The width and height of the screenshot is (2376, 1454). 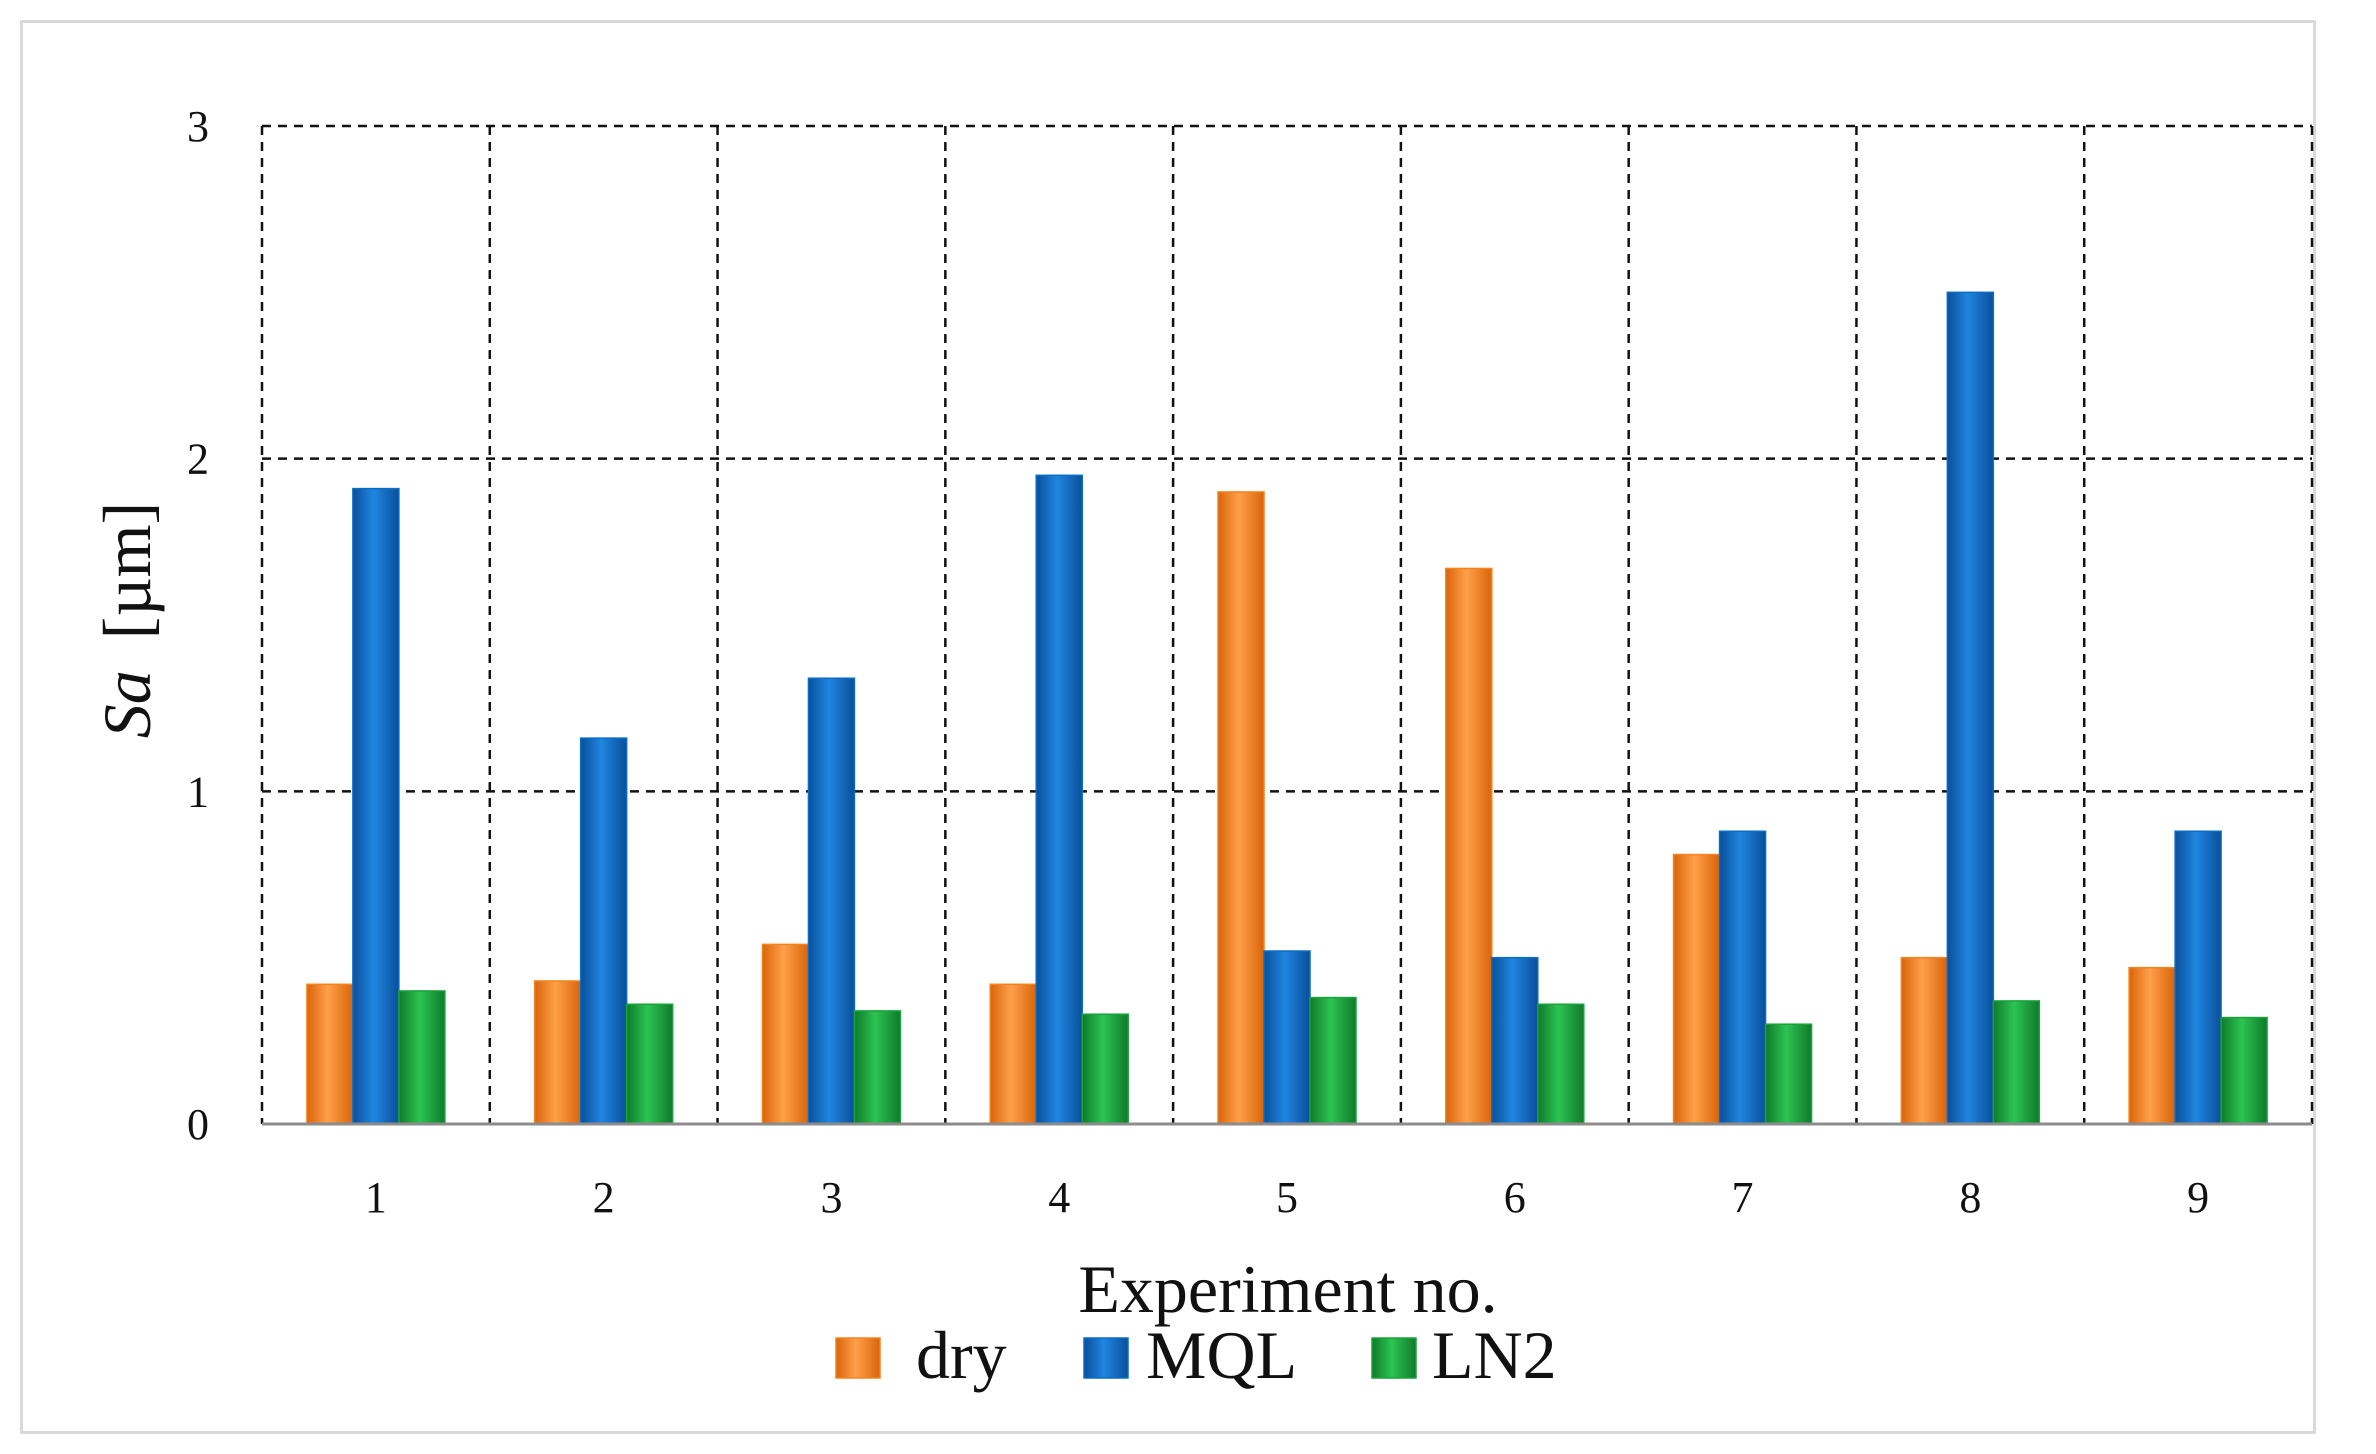 I want to click on legend-label-LN2: LN2, so click(x=1494, y=1355).